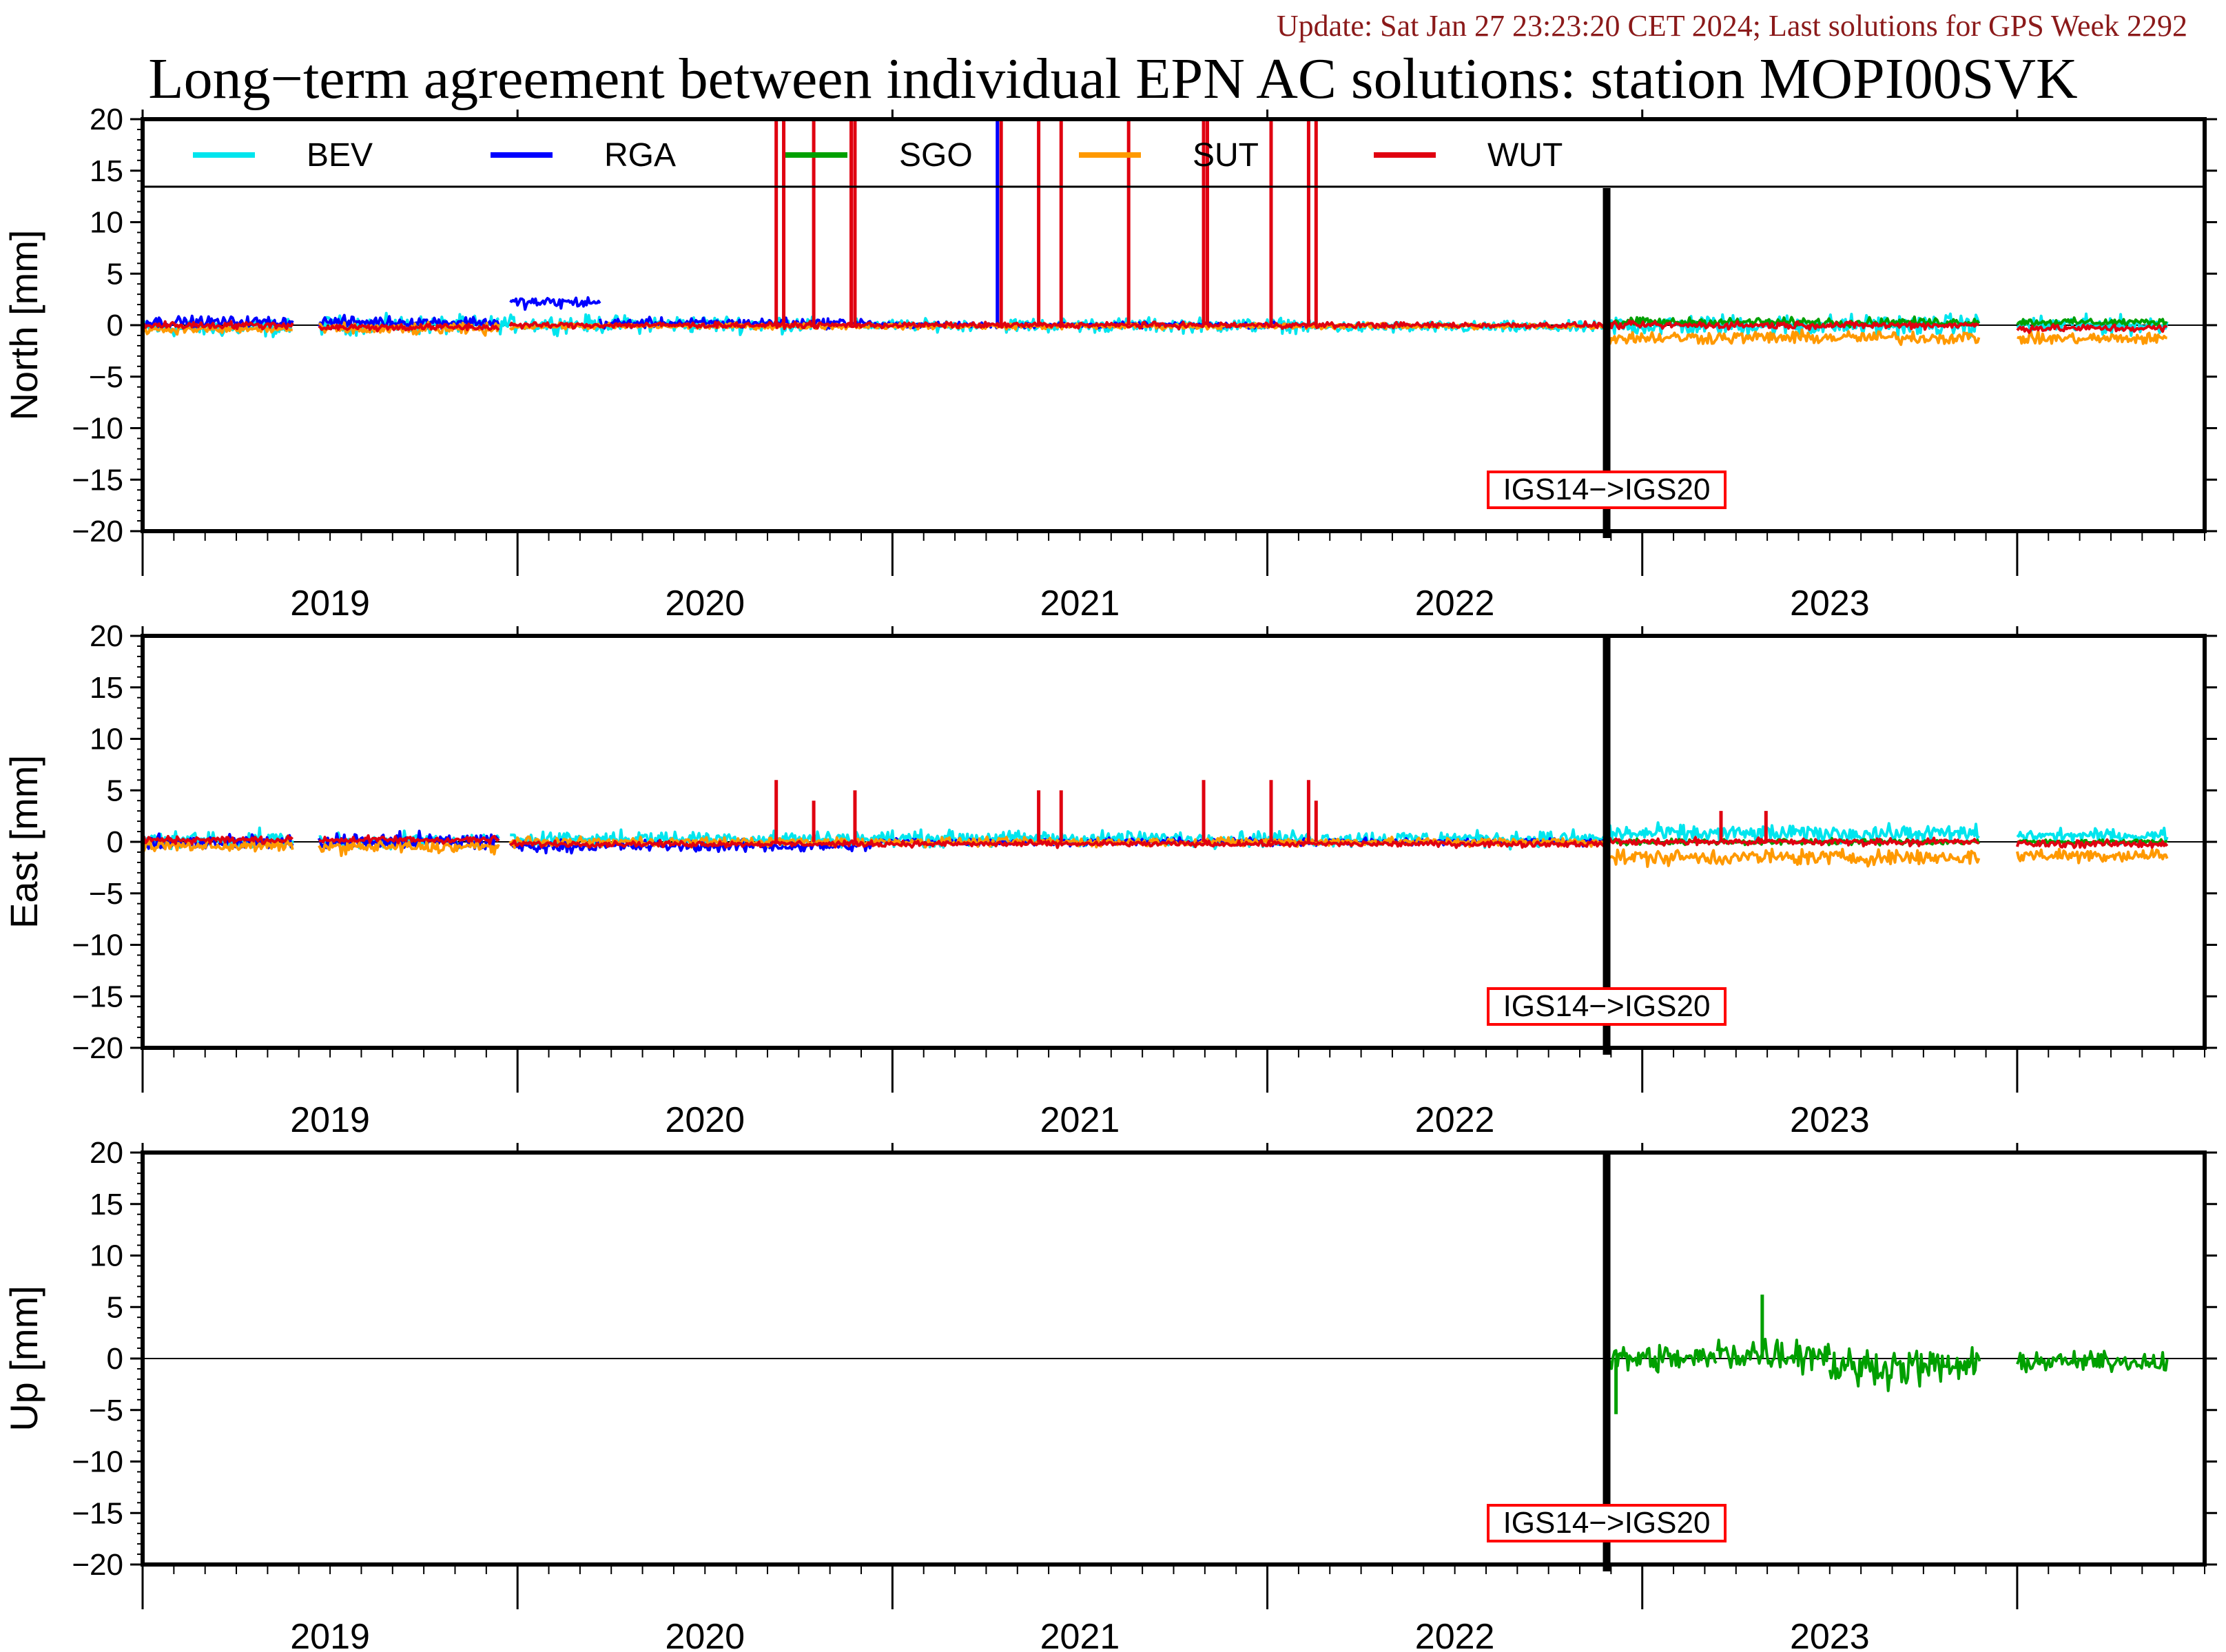 The width and height of the screenshot is (2226, 1652). What do you see at coordinates (23, 1359) in the screenshot?
I see `y-axis-label: Up [mm]` at bounding box center [23, 1359].